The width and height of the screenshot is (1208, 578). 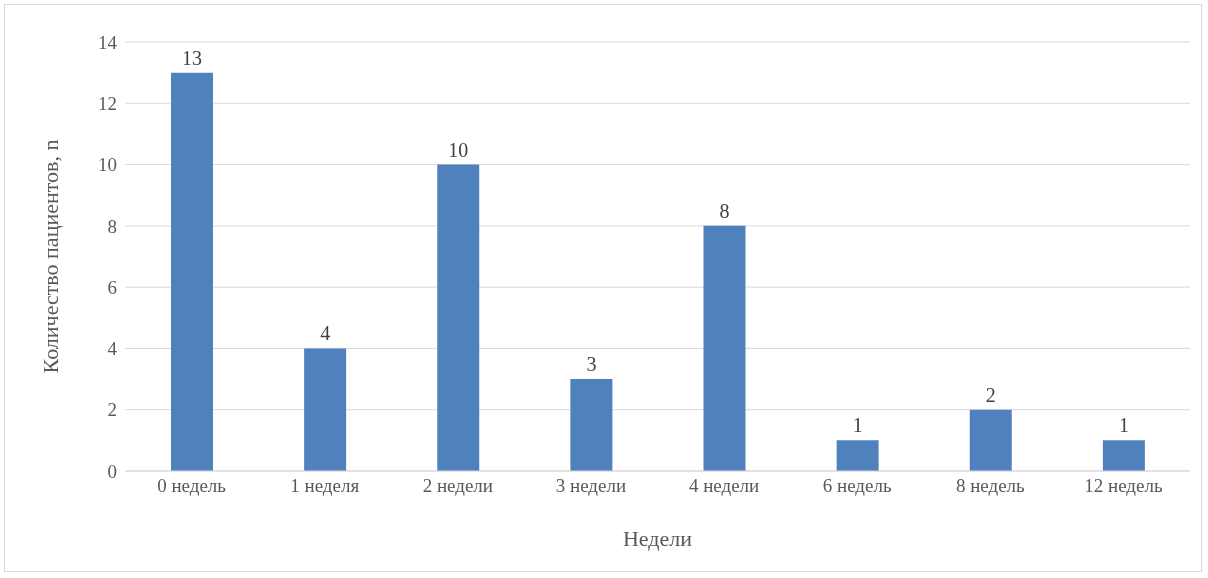 What do you see at coordinates (107, 165) in the screenshot?
I see `y-tick-label: 10` at bounding box center [107, 165].